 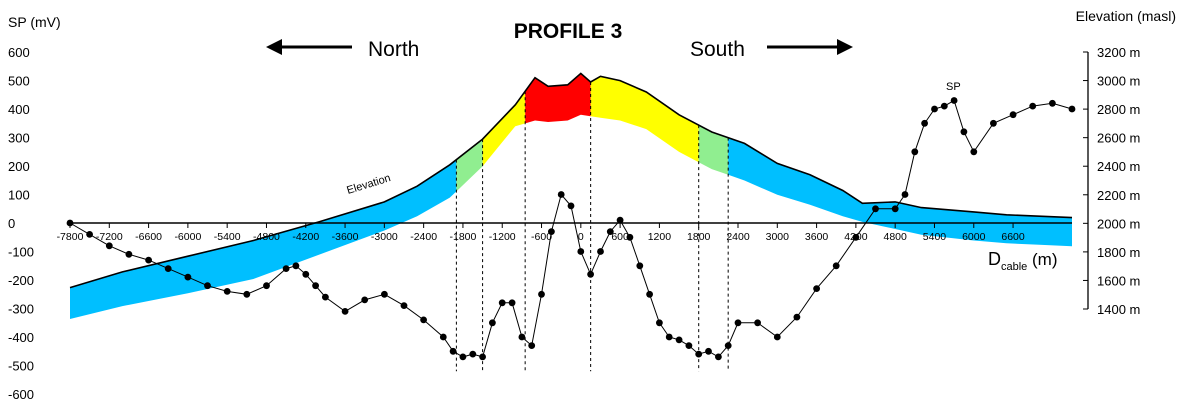 What do you see at coordinates (620, 237) in the screenshot?
I see `x-tick-label: 600` at bounding box center [620, 237].